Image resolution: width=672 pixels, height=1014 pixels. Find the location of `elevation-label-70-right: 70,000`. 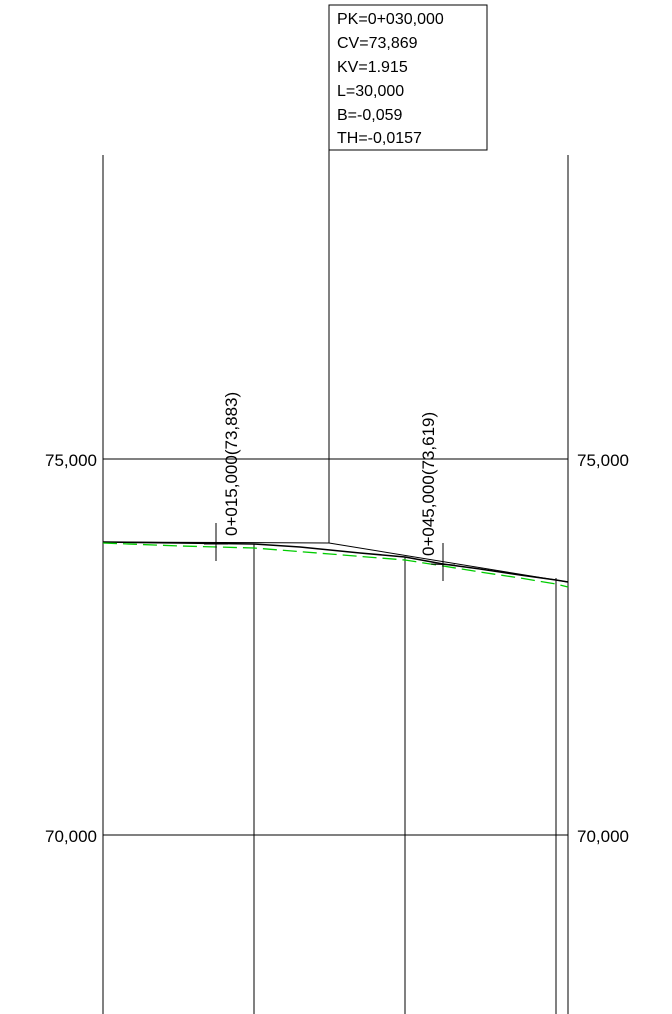

elevation-label-70-right: 70,000 is located at coordinates (603, 836).